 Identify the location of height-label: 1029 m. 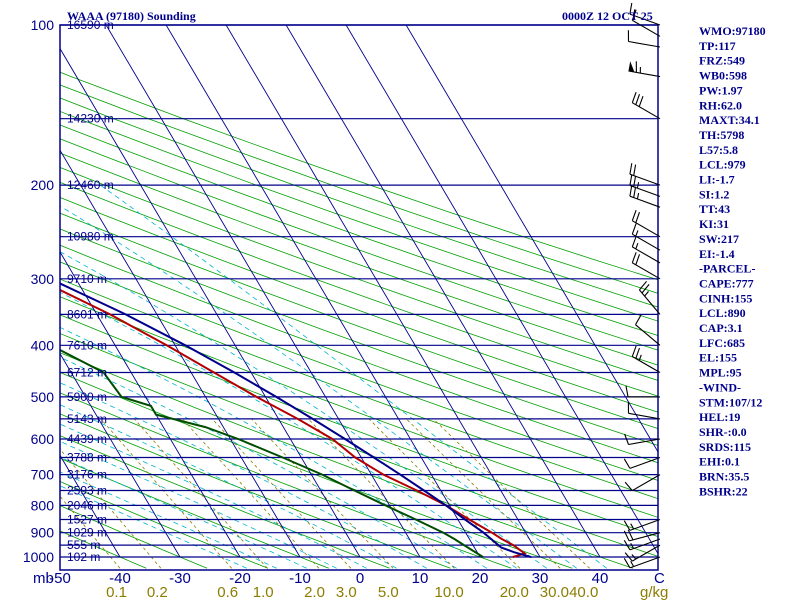
(87, 533).